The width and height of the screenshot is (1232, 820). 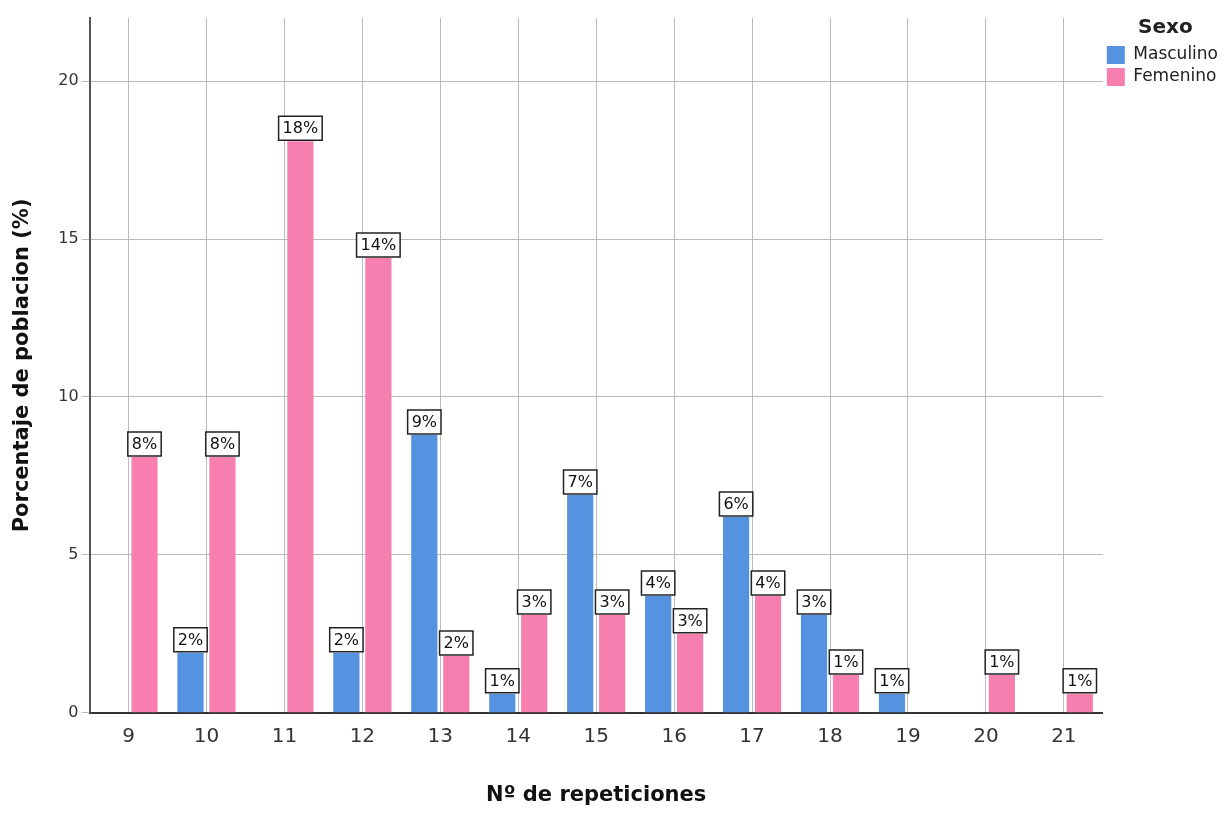 I want to click on legend-label: Masculino, so click(x=1175, y=53).